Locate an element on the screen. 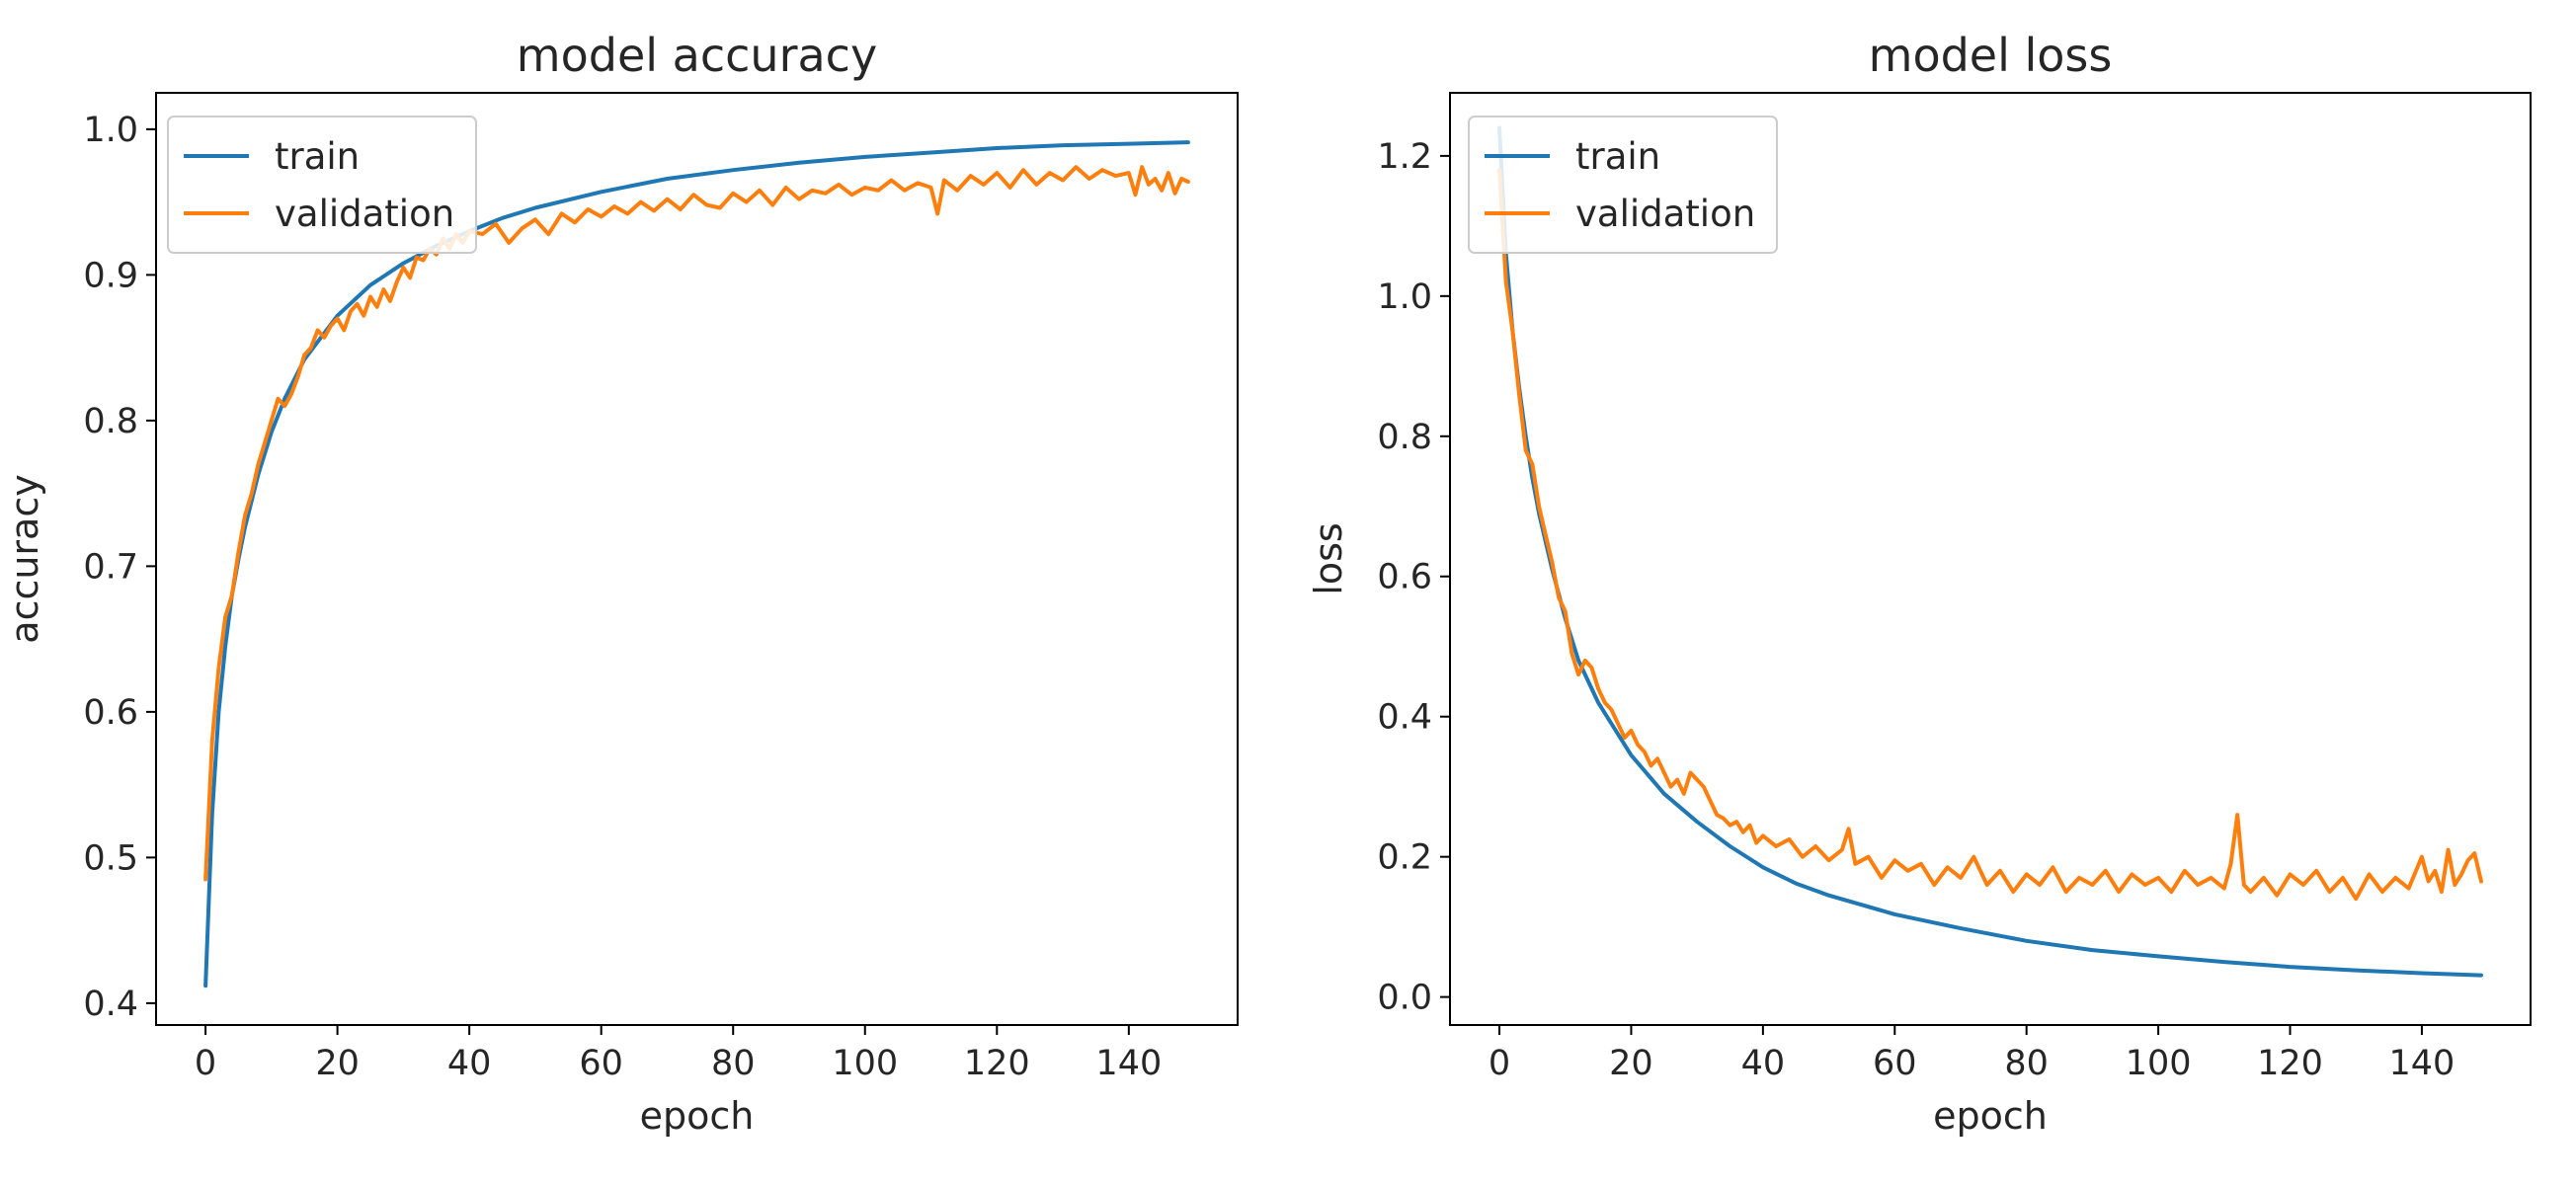 The height and width of the screenshot is (1185, 2576). accuracy-xtick-label: 20 is located at coordinates (337, 1064).